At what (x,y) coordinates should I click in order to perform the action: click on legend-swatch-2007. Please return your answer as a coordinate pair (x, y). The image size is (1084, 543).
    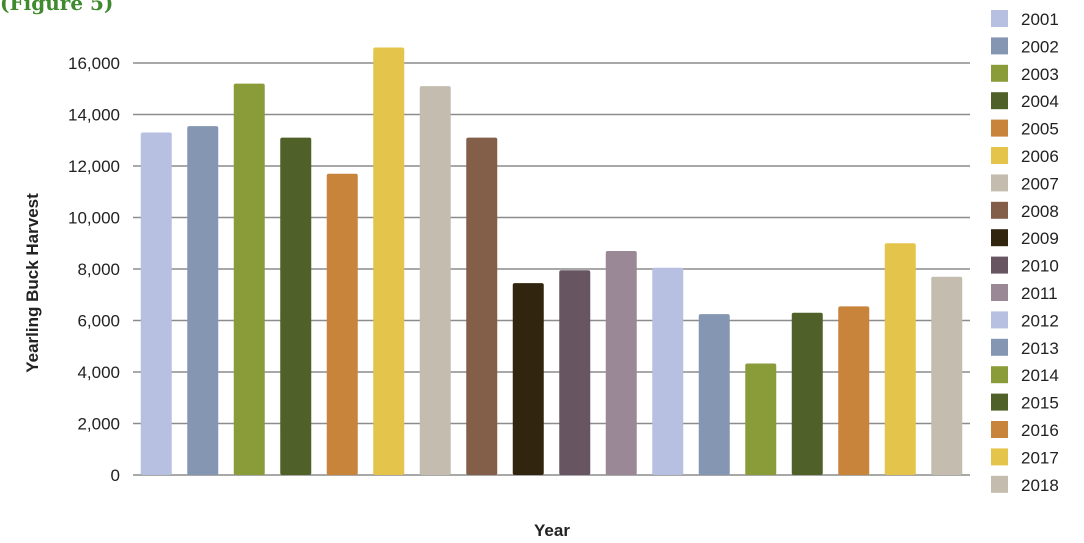
    Looking at the image, I should click on (999, 183).